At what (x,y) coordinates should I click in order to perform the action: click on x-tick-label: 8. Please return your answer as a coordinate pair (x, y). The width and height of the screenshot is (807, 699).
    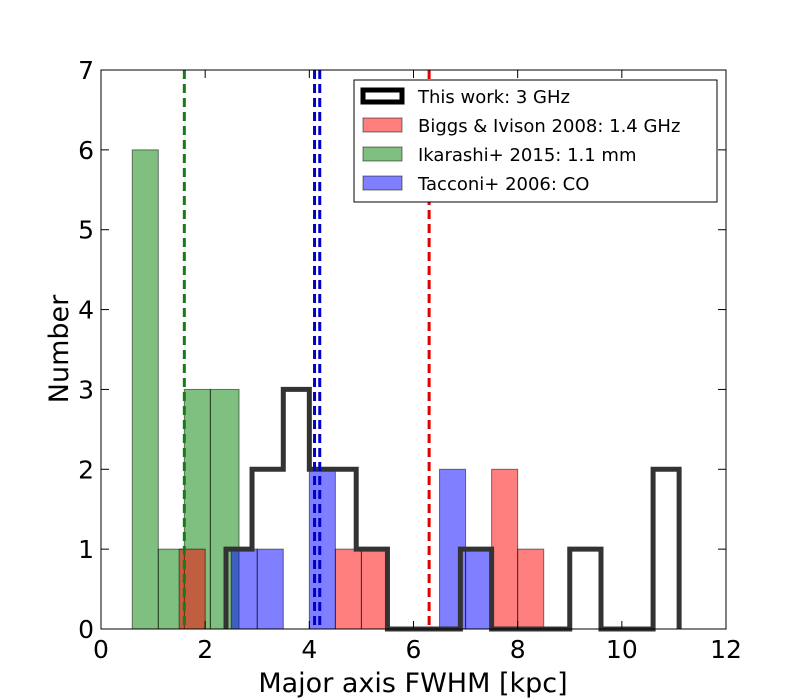
    Looking at the image, I should click on (518, 649).